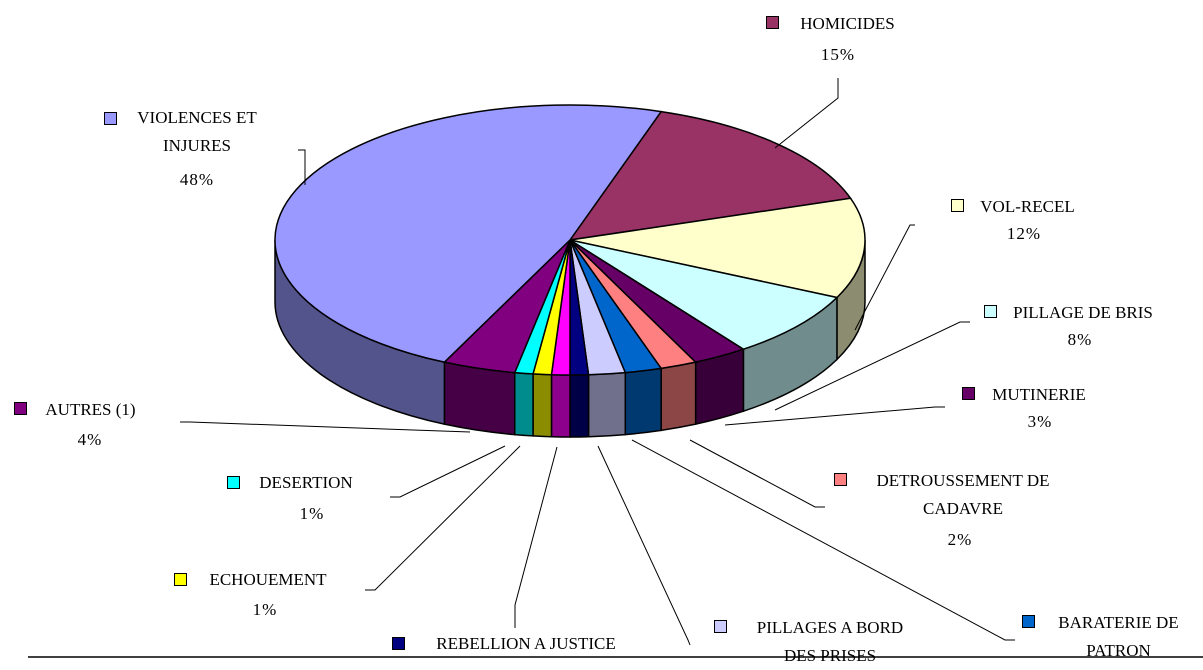  I want to click on slice-label: ECHOUEMENT, so click(268, 579).